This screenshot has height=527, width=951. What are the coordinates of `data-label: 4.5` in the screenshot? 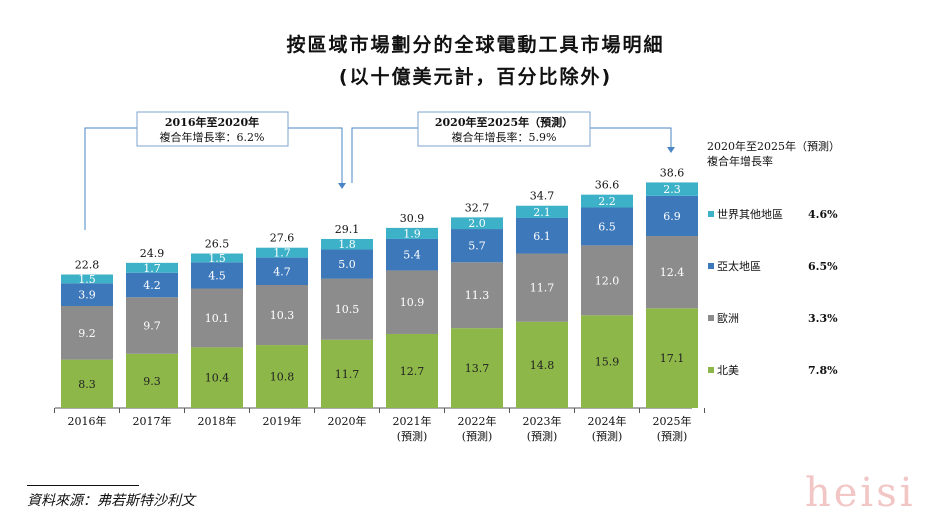 It's located at (217, 275).